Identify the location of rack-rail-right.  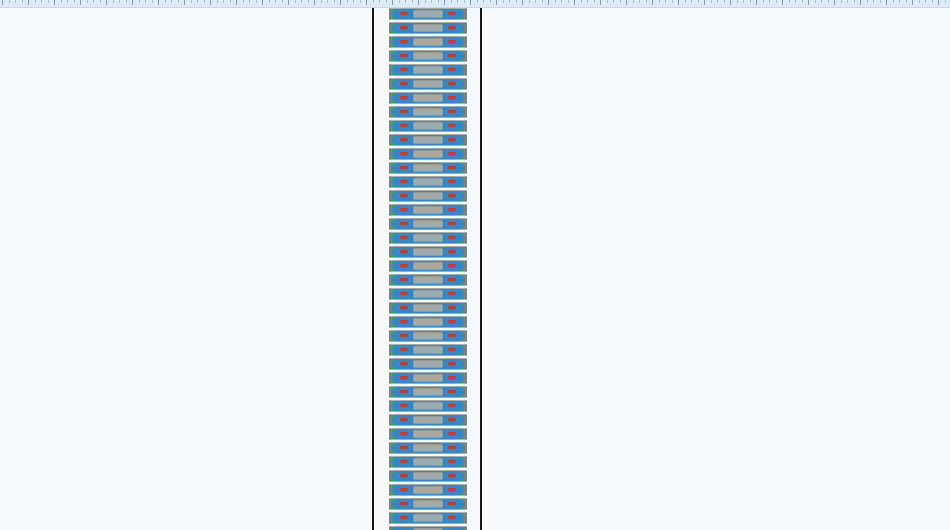
(481, 269).